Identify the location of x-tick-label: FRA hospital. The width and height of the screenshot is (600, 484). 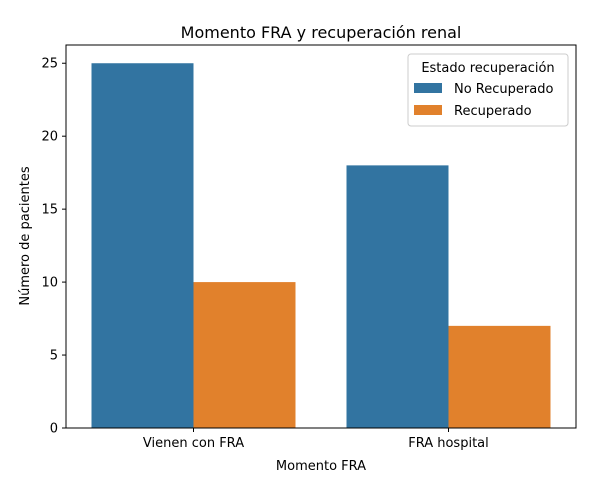
(448, 443).